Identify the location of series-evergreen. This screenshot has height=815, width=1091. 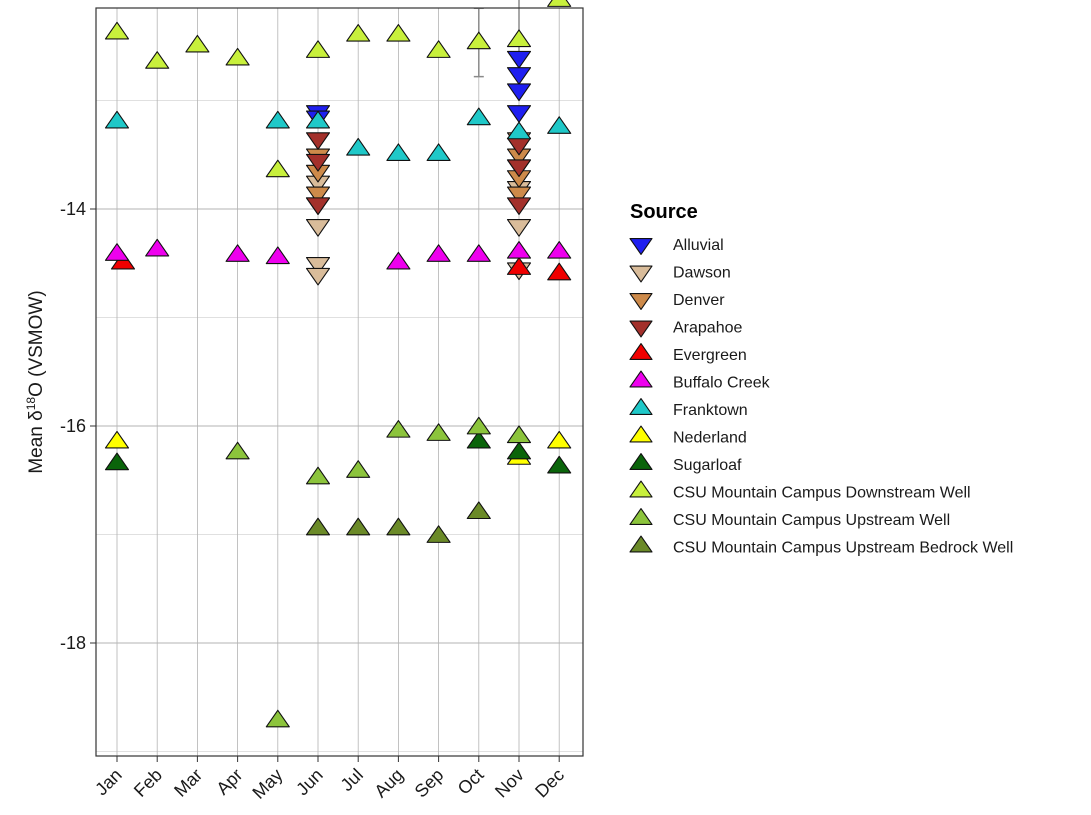
(341, 266).